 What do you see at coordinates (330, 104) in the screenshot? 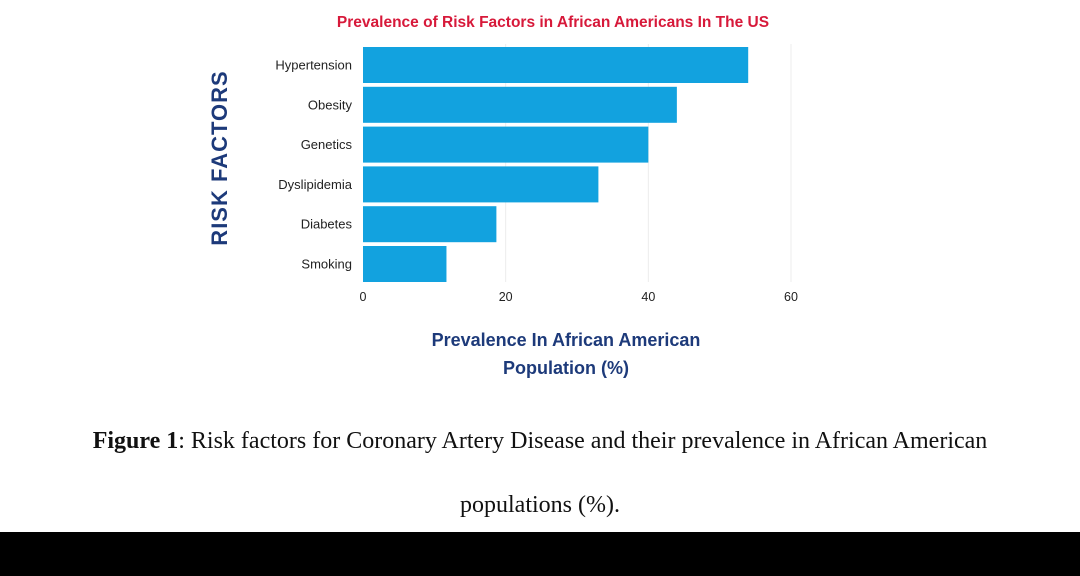
I see `category-label-obesity: Obesity` at bounding box center [330, 104].